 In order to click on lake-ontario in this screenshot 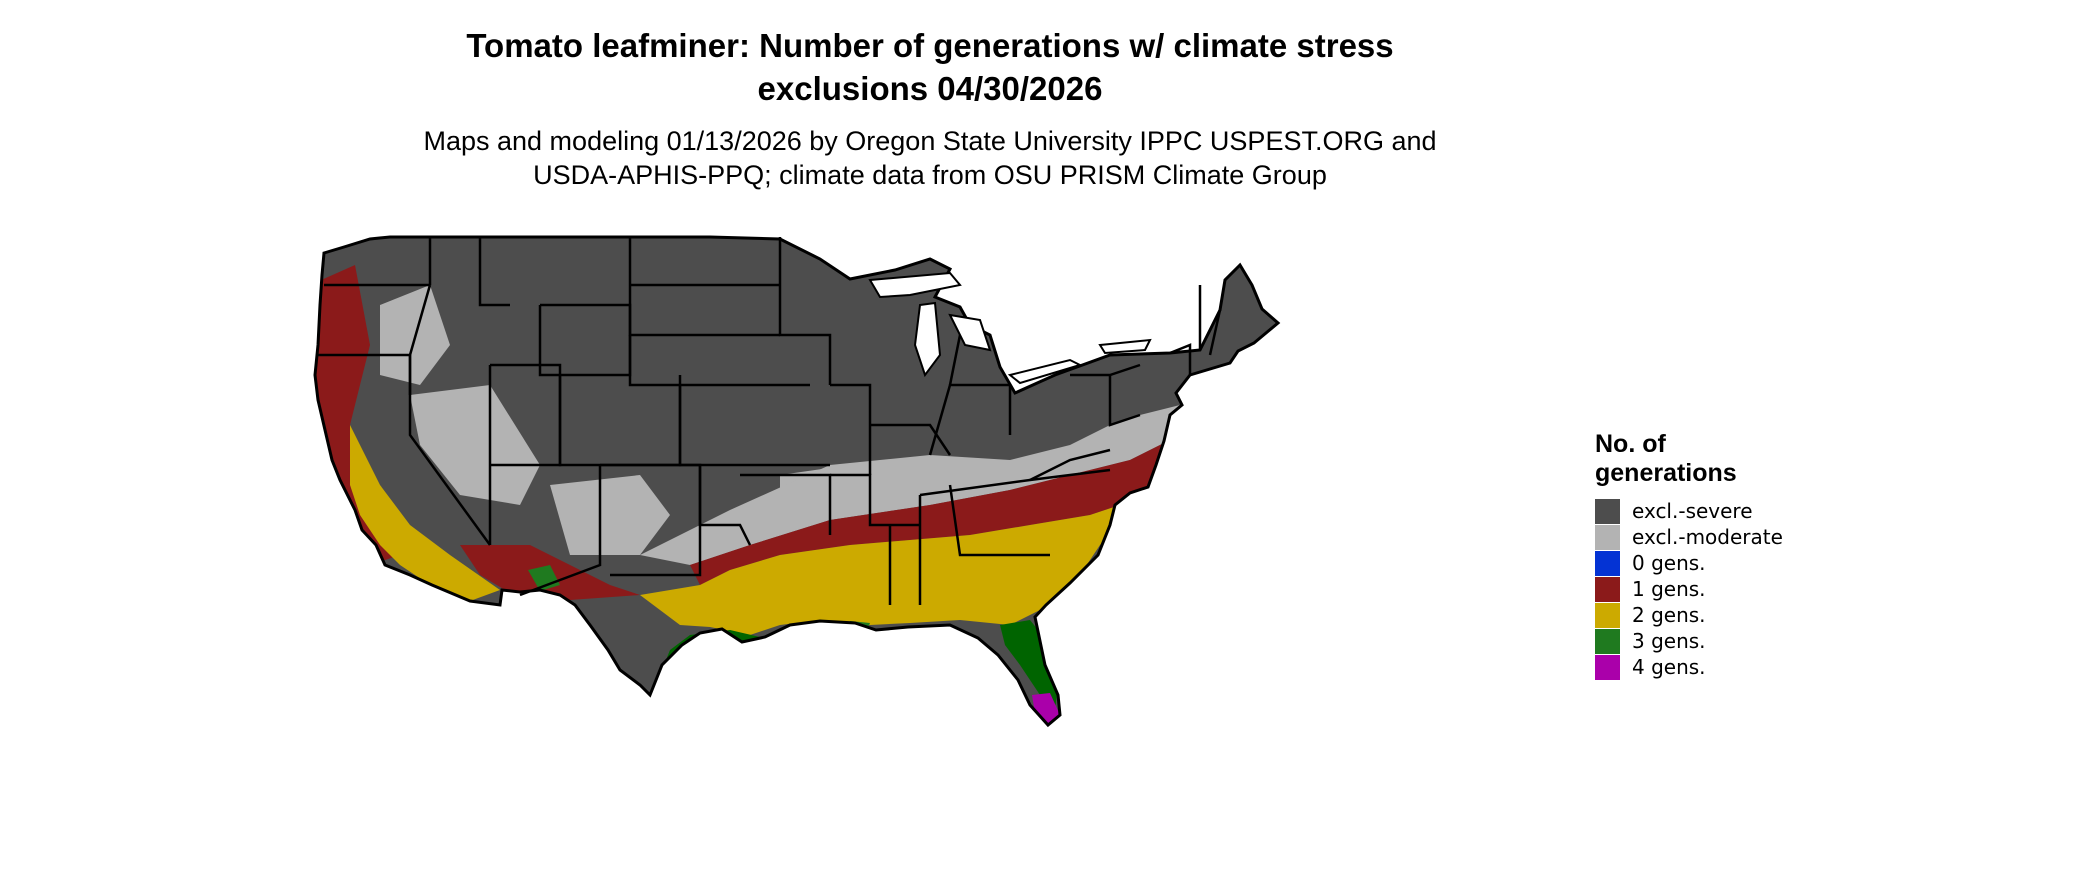, I will do `click(1125, 346)`.